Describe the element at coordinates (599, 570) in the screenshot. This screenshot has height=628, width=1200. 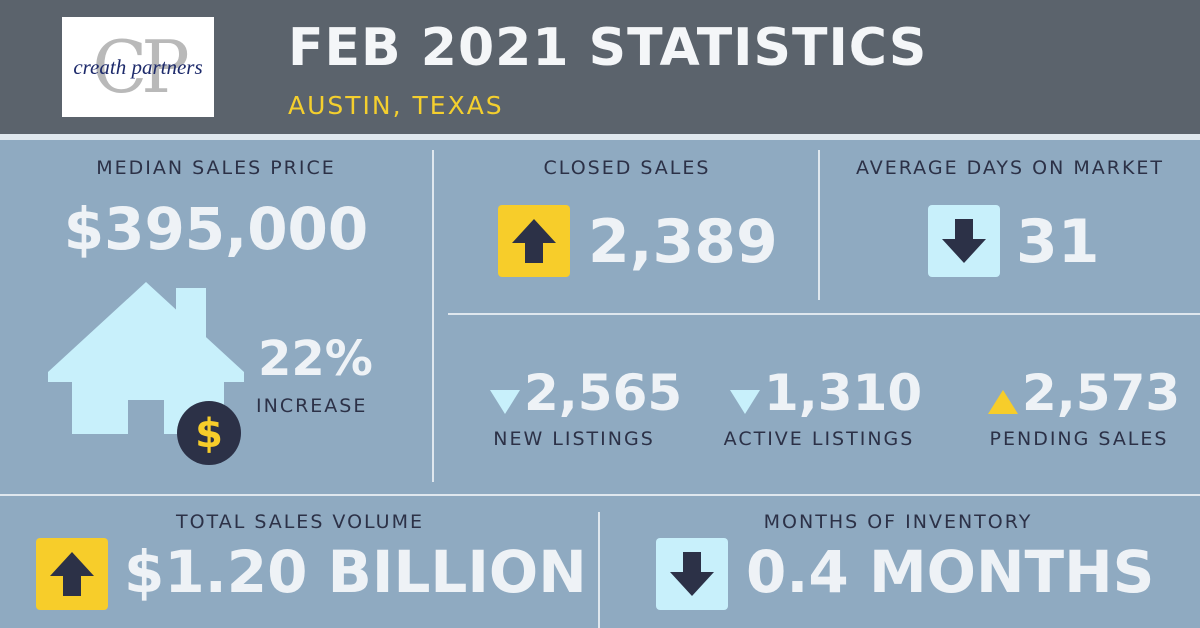
I see `divider-vertical-bottom` at that location.